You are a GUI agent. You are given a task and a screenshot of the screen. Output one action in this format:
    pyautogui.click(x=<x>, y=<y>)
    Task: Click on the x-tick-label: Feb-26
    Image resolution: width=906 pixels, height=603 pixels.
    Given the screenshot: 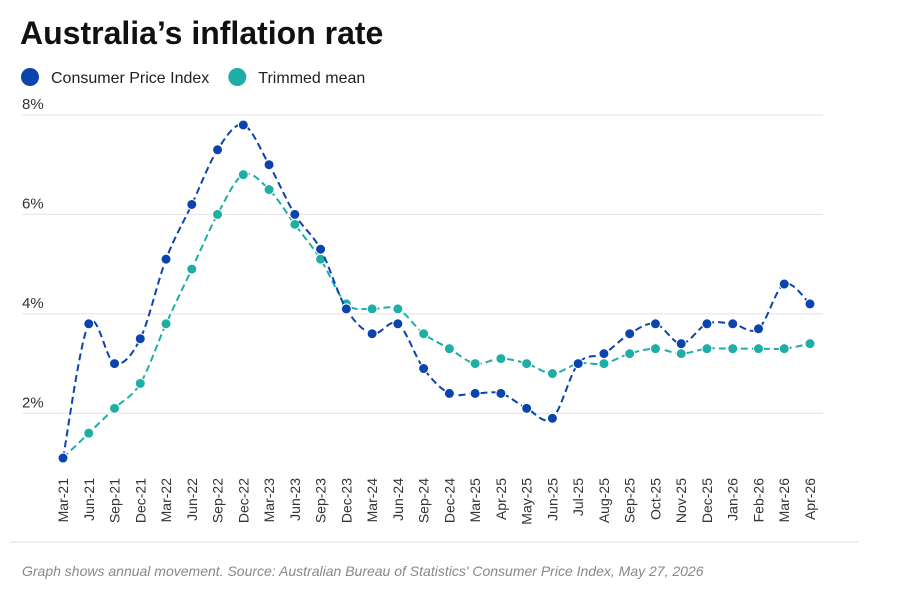 What is the action you would take?
    pyautogui.click(x=758, y=500)
    